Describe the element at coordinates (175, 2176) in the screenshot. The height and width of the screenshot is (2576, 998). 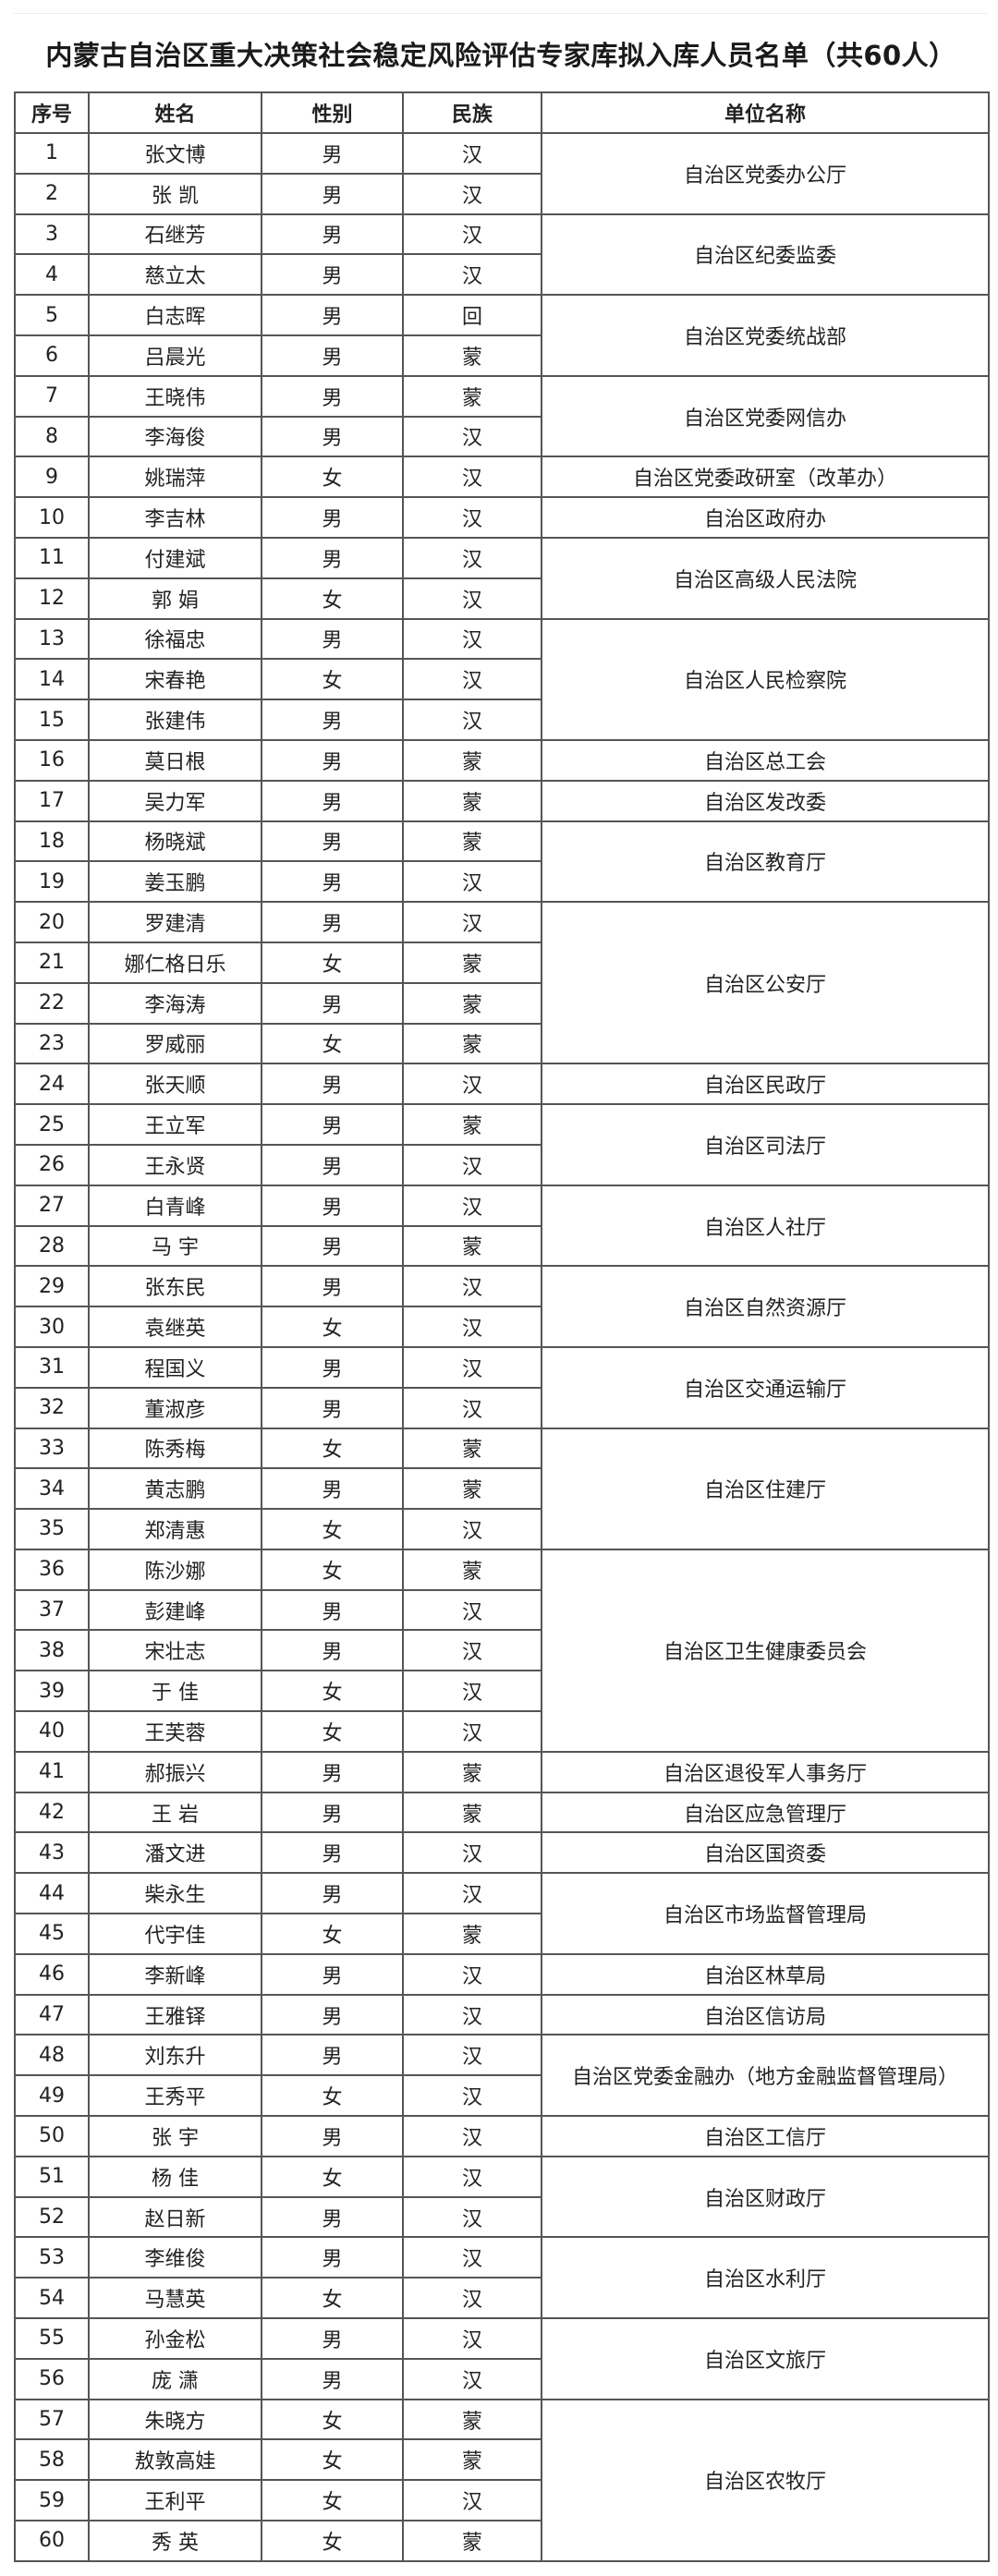
I see `cell-name: 杨 佳` at that location.